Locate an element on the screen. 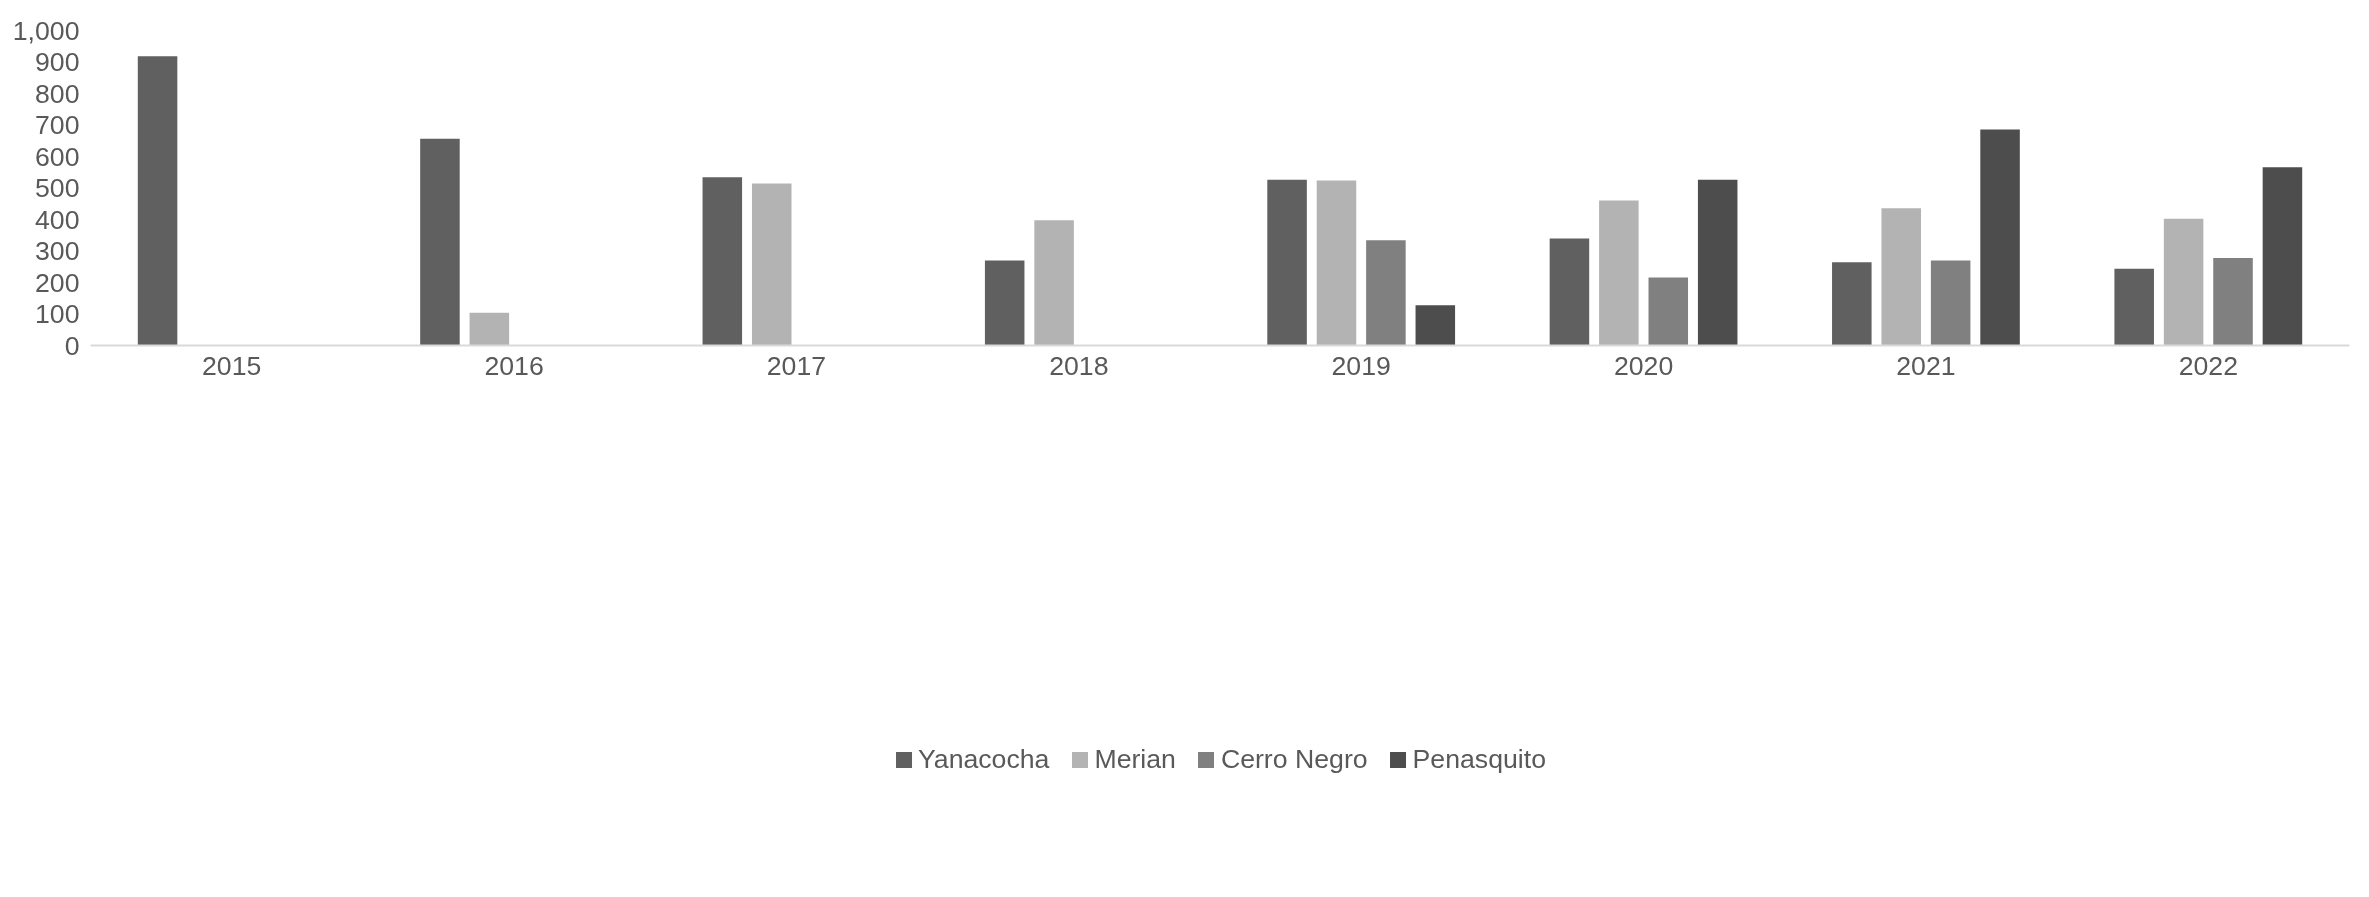 The height and width of the screenshot is (897, 2369). legend-label: Penasquito is located at coordinates (1479, 759).